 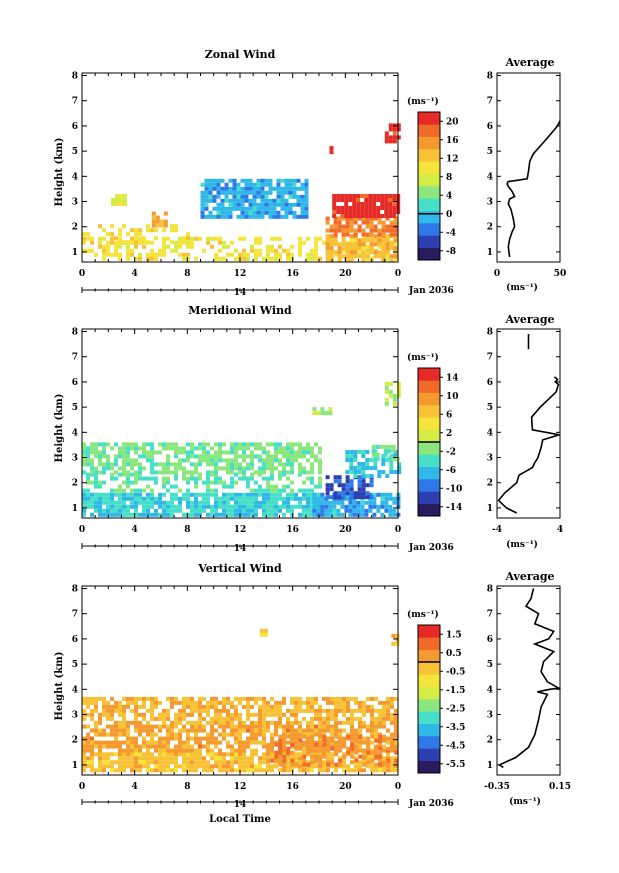 I want to click on vertical-ytick-label-2: 2, so click(x=75, y=741).